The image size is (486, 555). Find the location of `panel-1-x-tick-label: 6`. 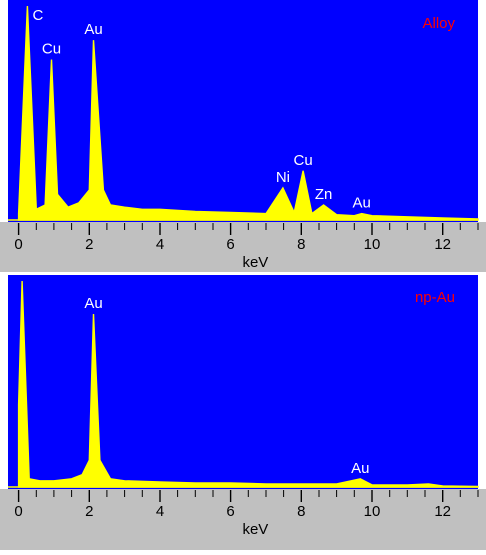

panel-1-x-tick-label: 6 is located at coordinates (230, 244).